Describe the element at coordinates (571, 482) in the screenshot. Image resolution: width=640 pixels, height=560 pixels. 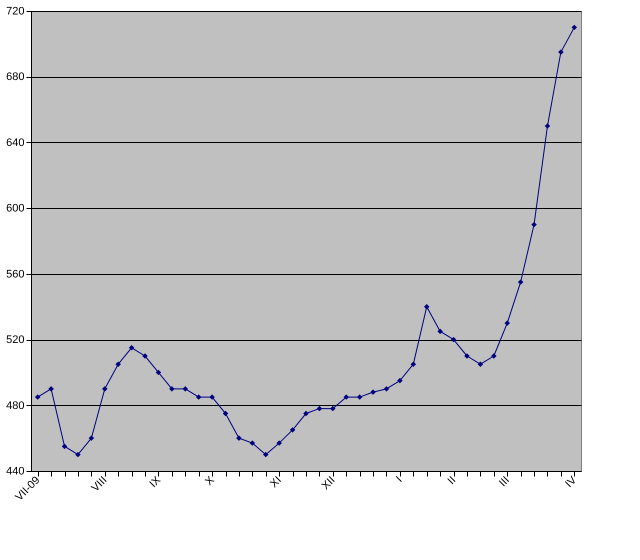
I see `x-tick-label: IV` at that location.